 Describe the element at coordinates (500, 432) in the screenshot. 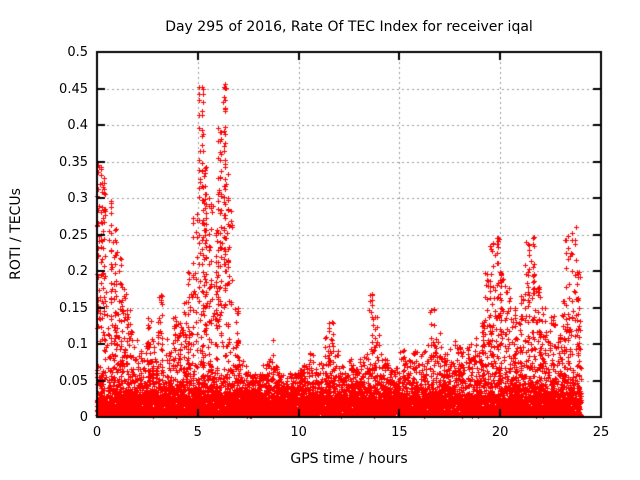

I see `x-tick-label: 20` at that location.